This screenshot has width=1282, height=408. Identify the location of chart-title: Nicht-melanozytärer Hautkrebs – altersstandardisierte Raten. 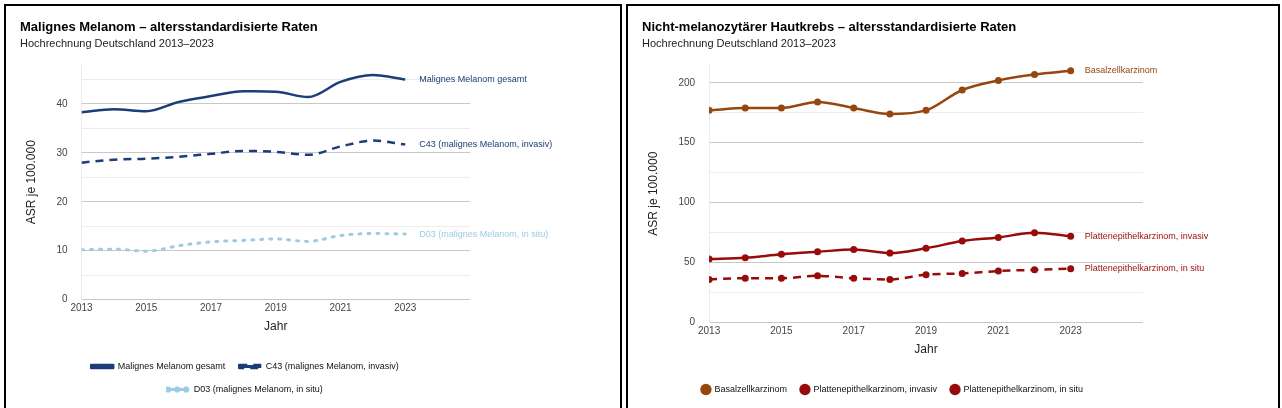
(829, 27).